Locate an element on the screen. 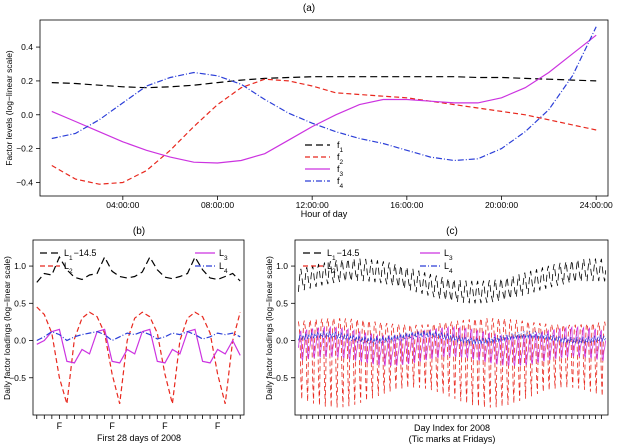 The height and width of the screenshot is (446, 618). y-tick-label: −0.4 is located at coordinates (24, 182).